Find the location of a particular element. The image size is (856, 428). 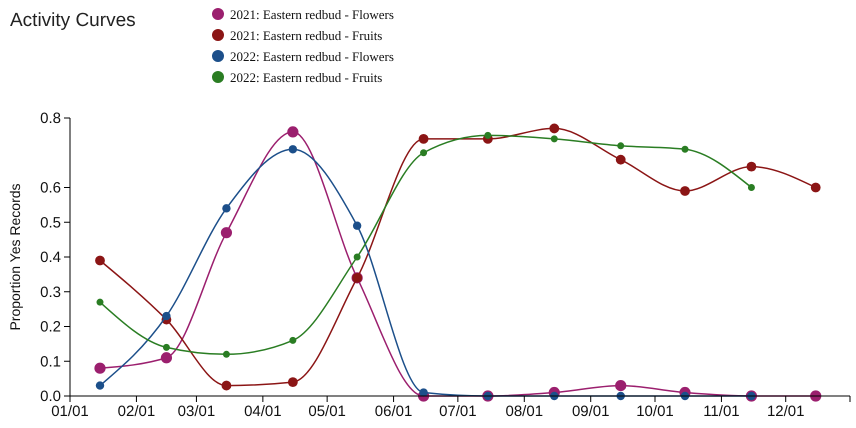

x-tick-label: 01/01 is located at coordinates (70, 411).